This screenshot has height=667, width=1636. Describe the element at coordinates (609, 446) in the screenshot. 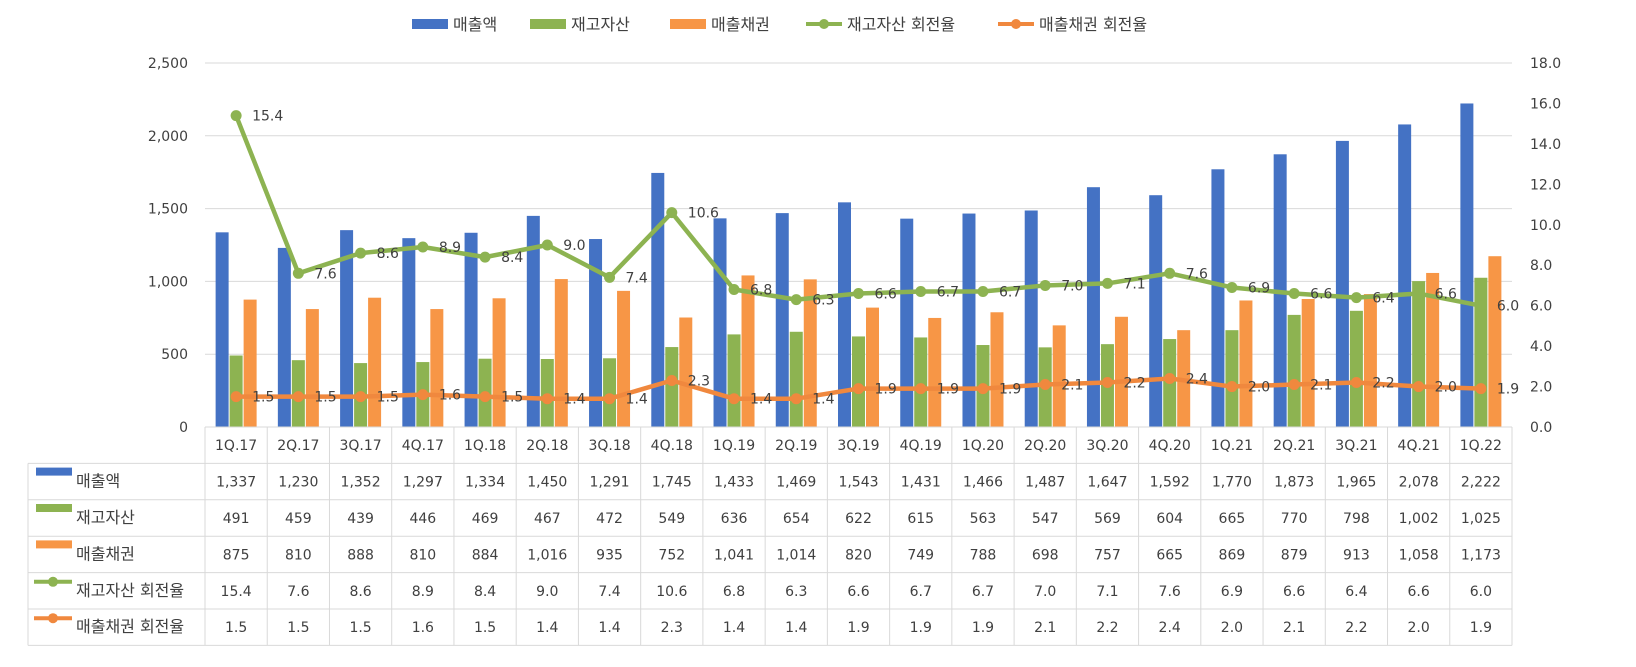

I see `x-tick-label: 3Q.18` at that location.